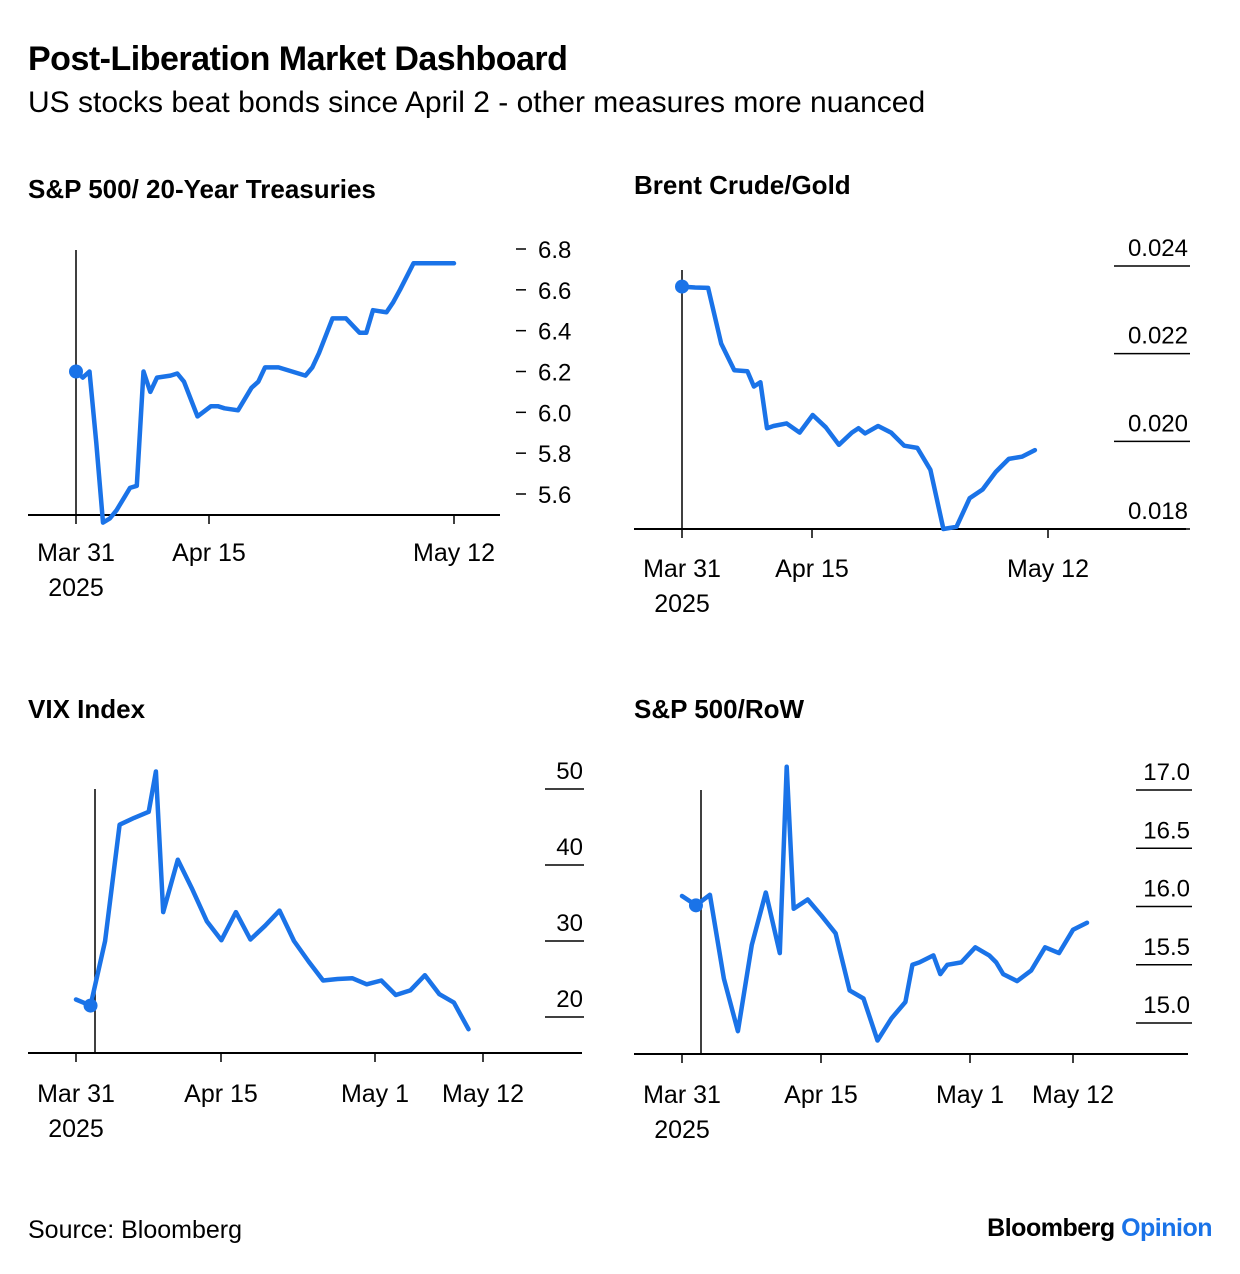  Describe the element at coordinates (719, 709) in the screenshot. I see `chart-title-spx-row: S&P 500/RoW` at that location.